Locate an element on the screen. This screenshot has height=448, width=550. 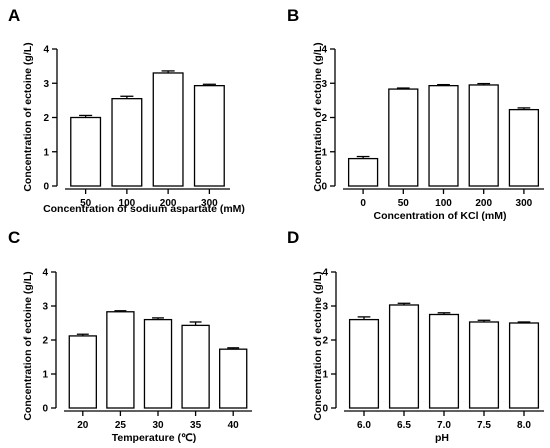
panel-letter: D is located at coordinates (293, 237).